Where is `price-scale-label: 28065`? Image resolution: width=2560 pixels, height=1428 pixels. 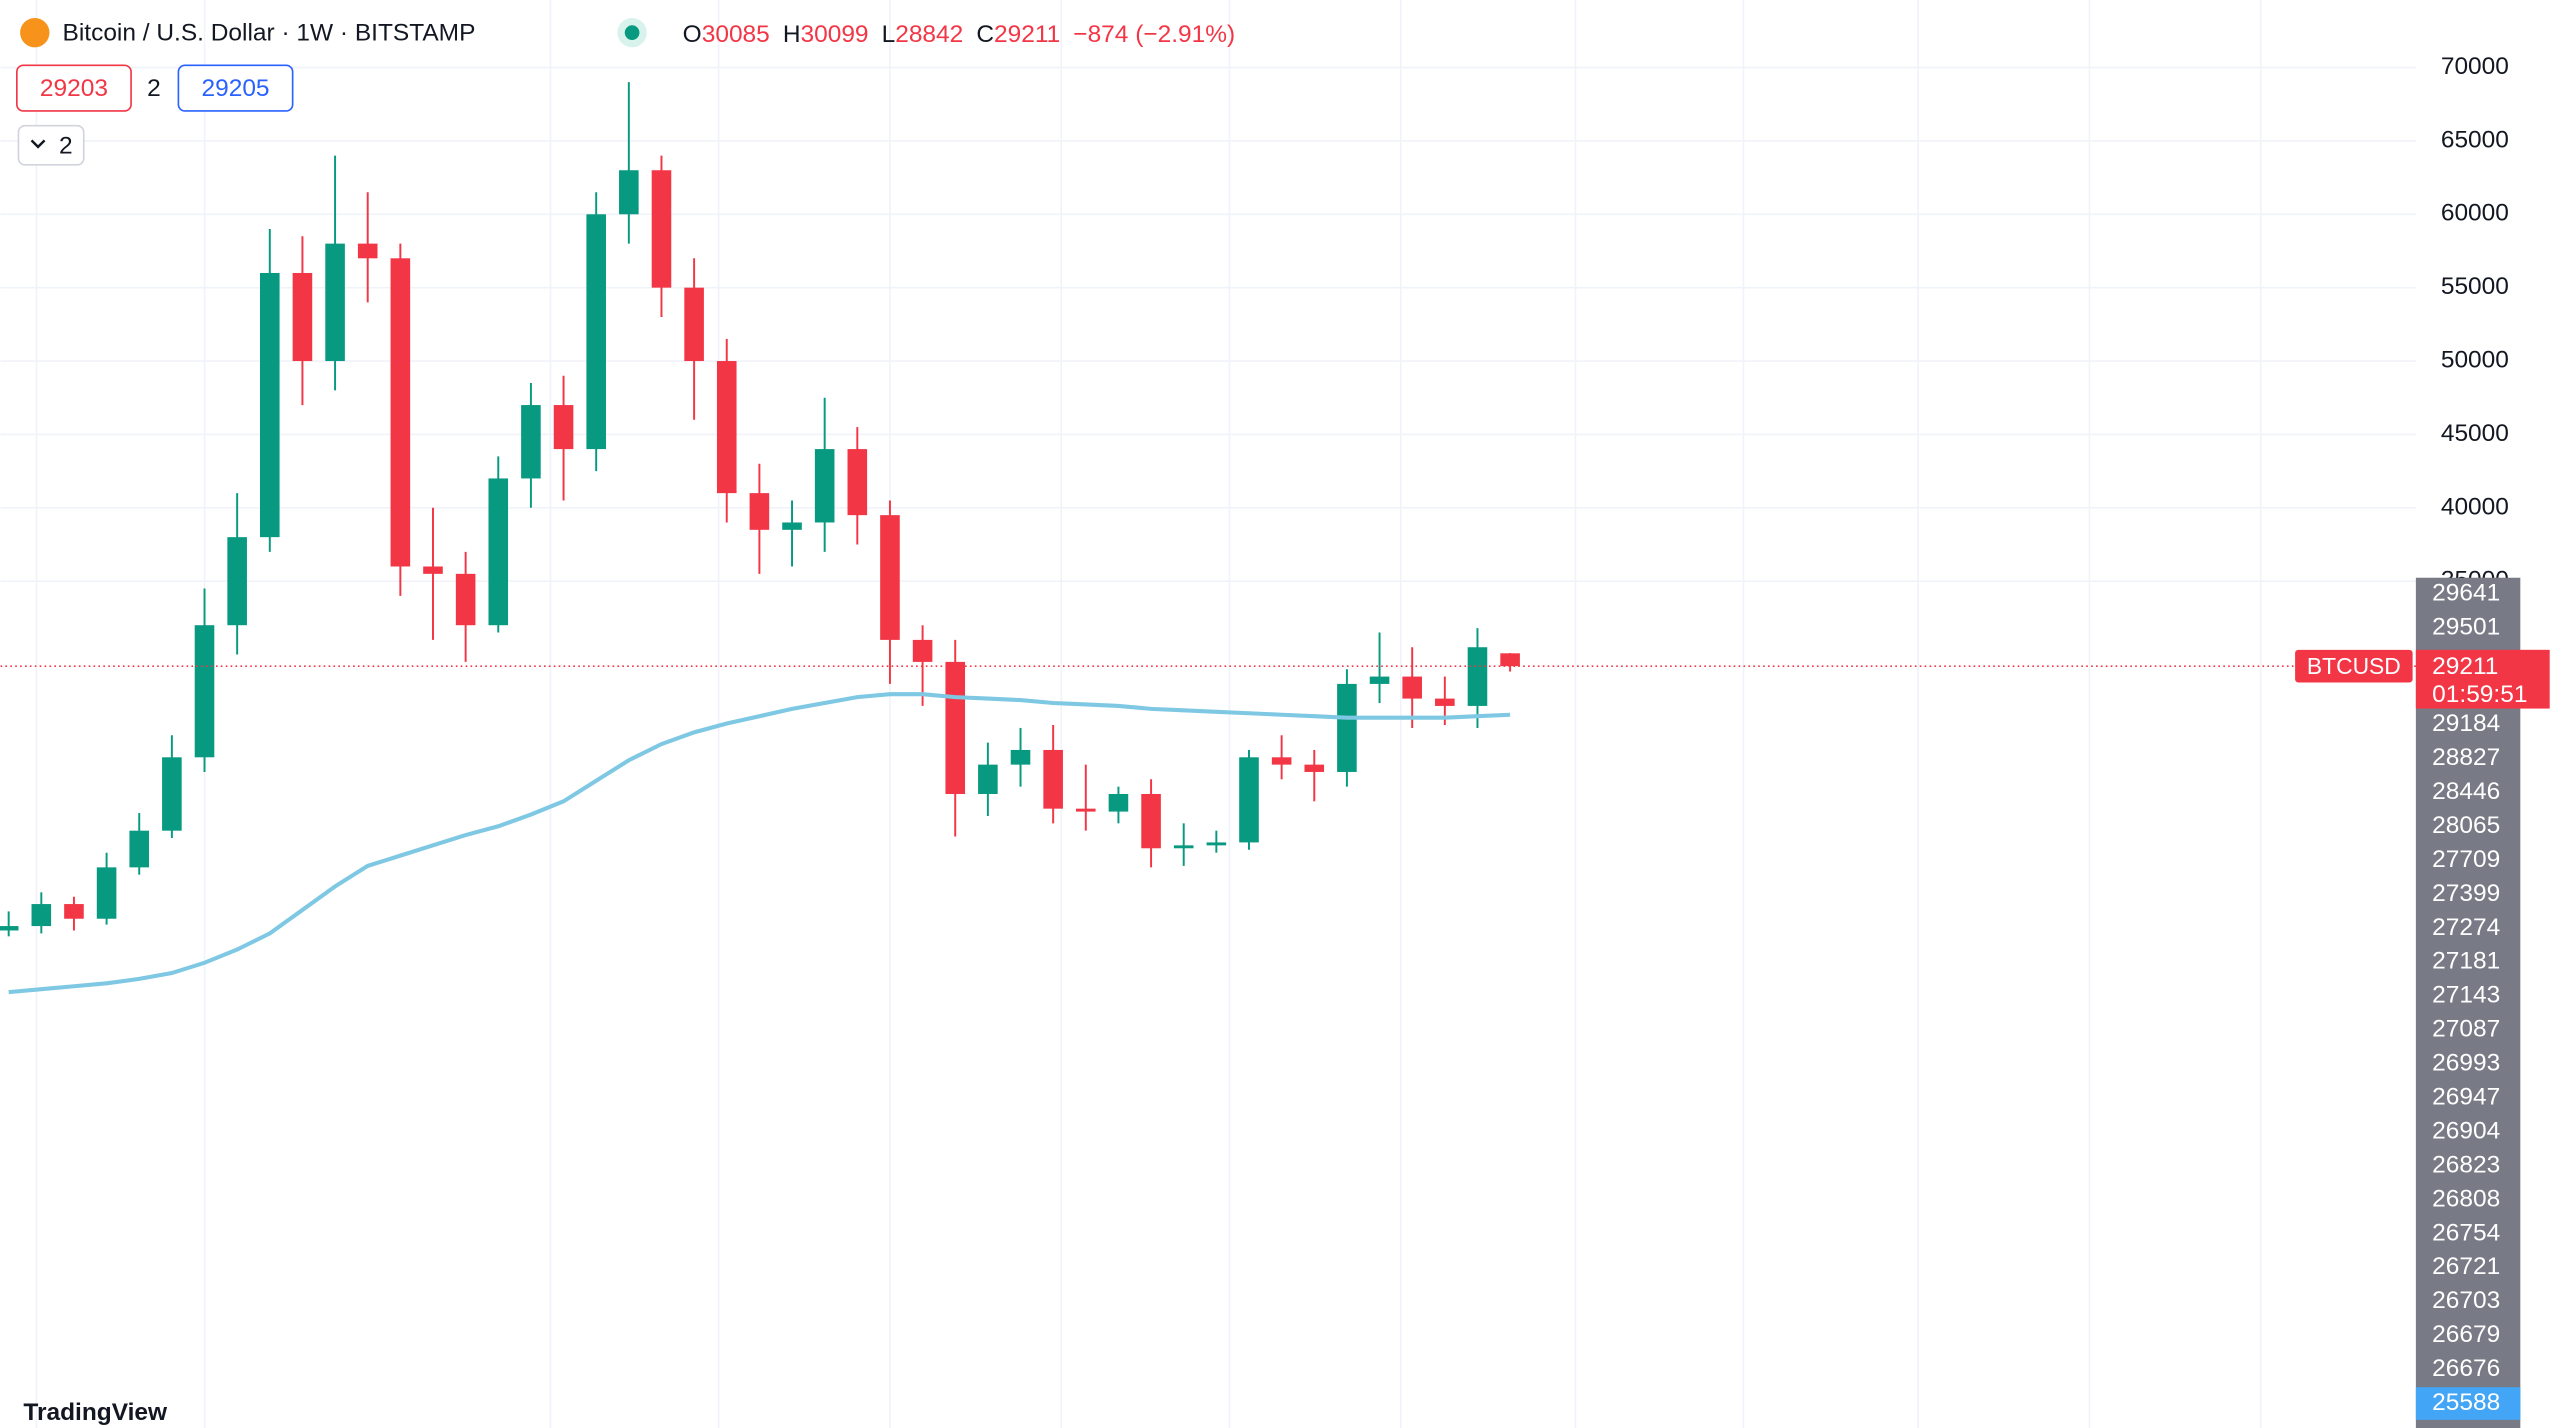 price-scale-label: 28065 is located at coordinates (2466, 825).